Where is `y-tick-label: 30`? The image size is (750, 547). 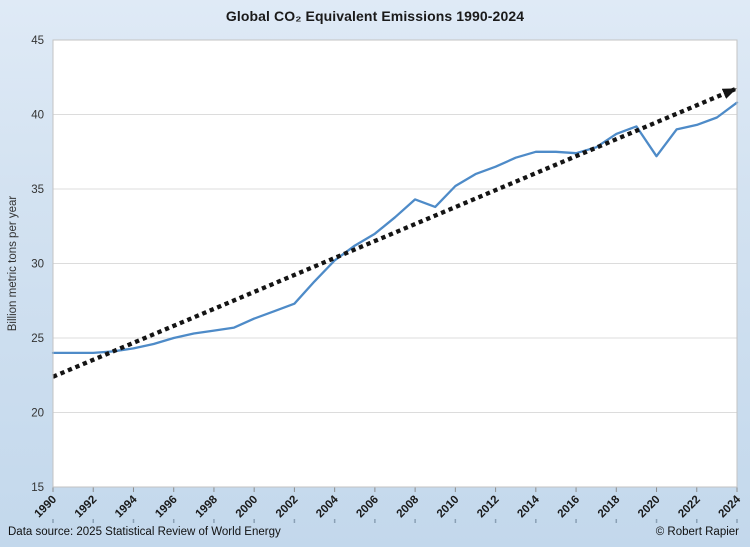 y-tick-label: 30 is located at coordinates (37, 265).